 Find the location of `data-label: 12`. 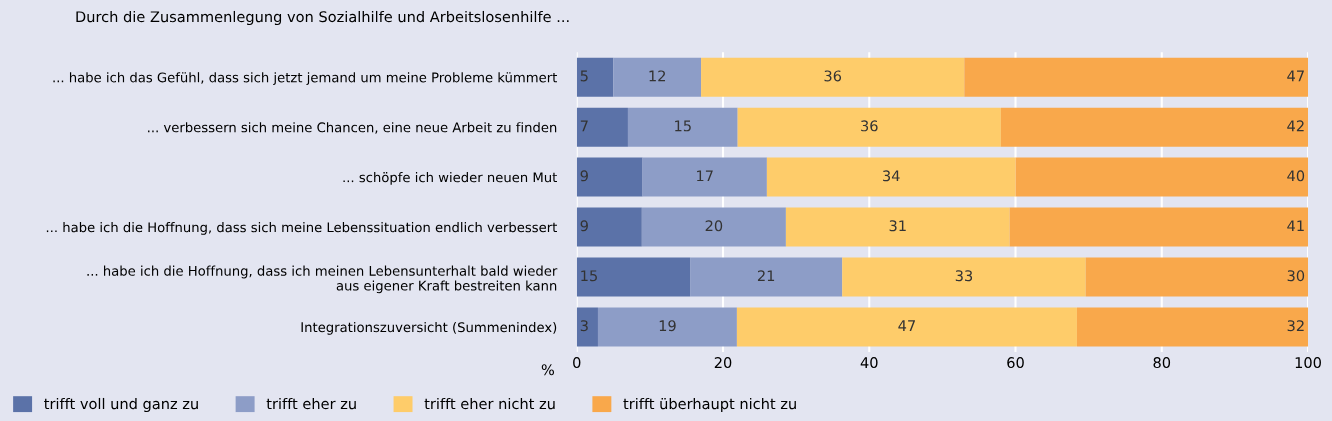

data-label: 12 is located at coordinates (657, 76).